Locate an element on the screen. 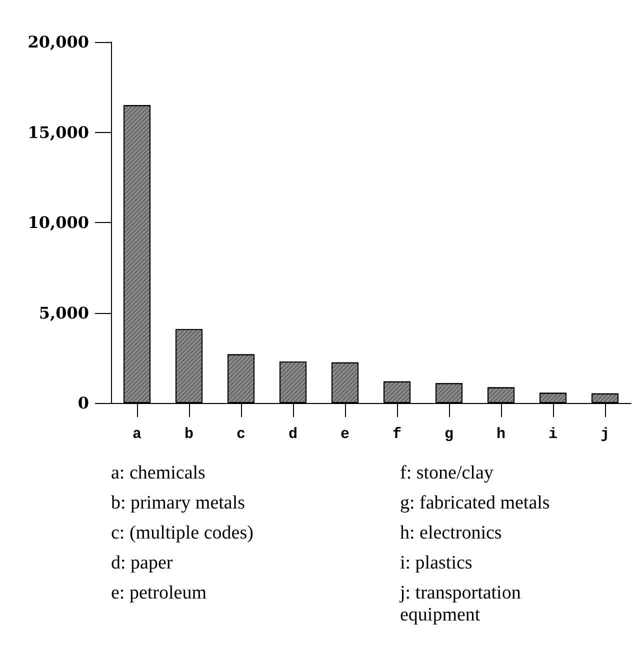 The height and width of the screenshot is (667, 641). text: g: fabricated metals is located at coordinates (475, 503).